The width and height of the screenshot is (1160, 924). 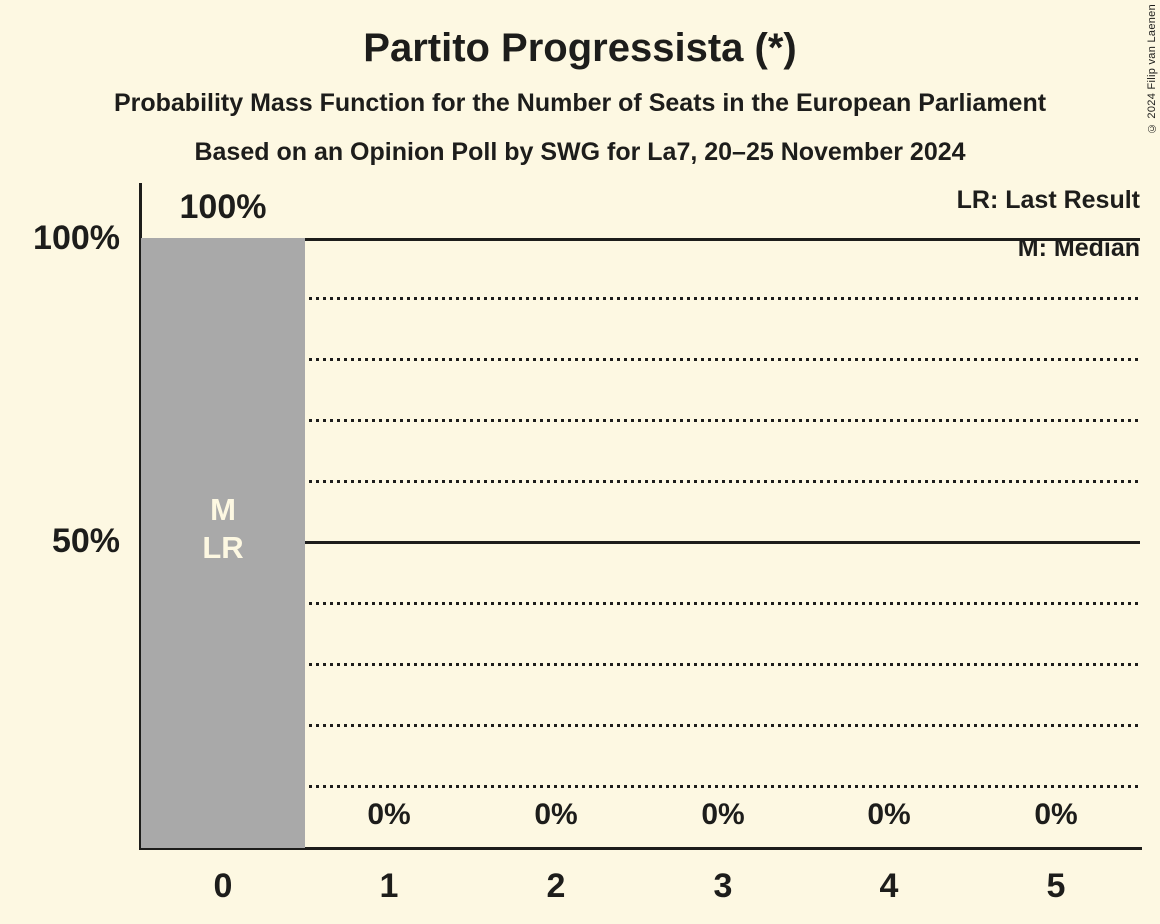 I want to click on bar-value-label-1: 0%, so click(x=389, y=814).